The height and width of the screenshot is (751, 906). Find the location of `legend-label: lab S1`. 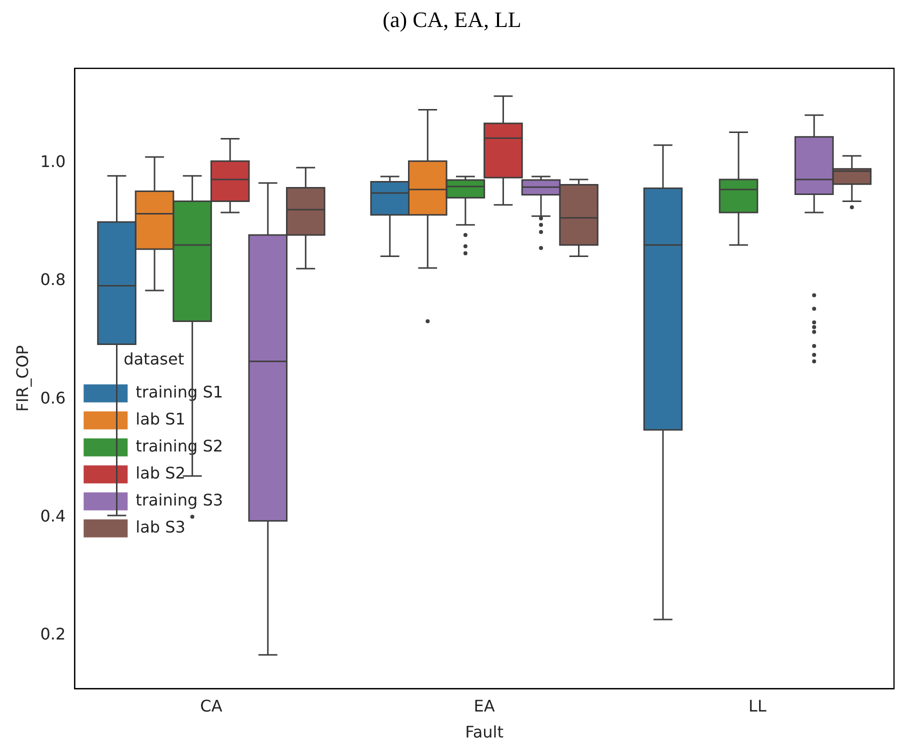

legend-label: lab S1 is located at coordinates (161, 419).